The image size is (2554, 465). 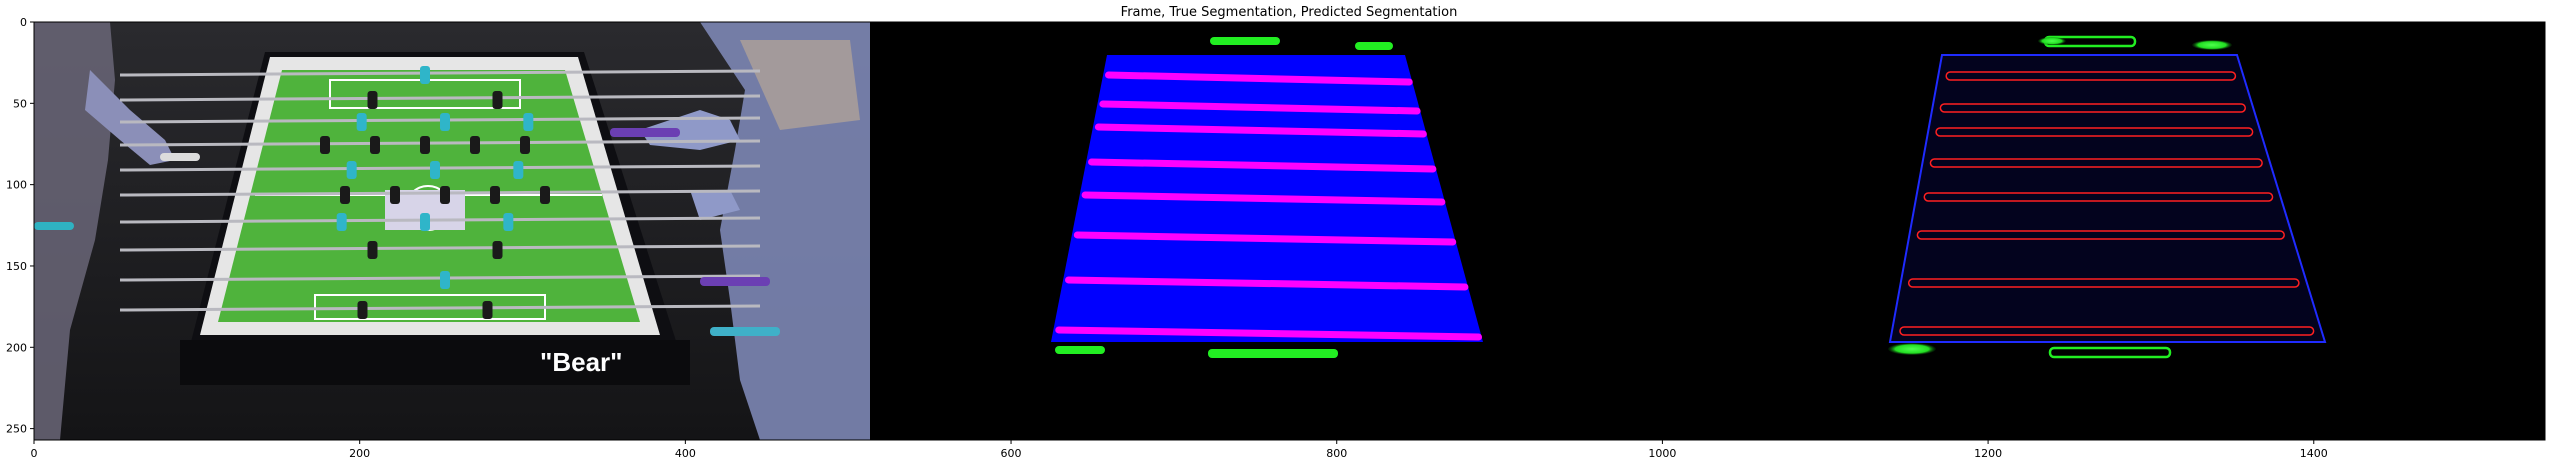 What do you see at coordinates (34, 453) in the screenshot?
I see `x-tick-label: 0` at bounding box center [34, 453].